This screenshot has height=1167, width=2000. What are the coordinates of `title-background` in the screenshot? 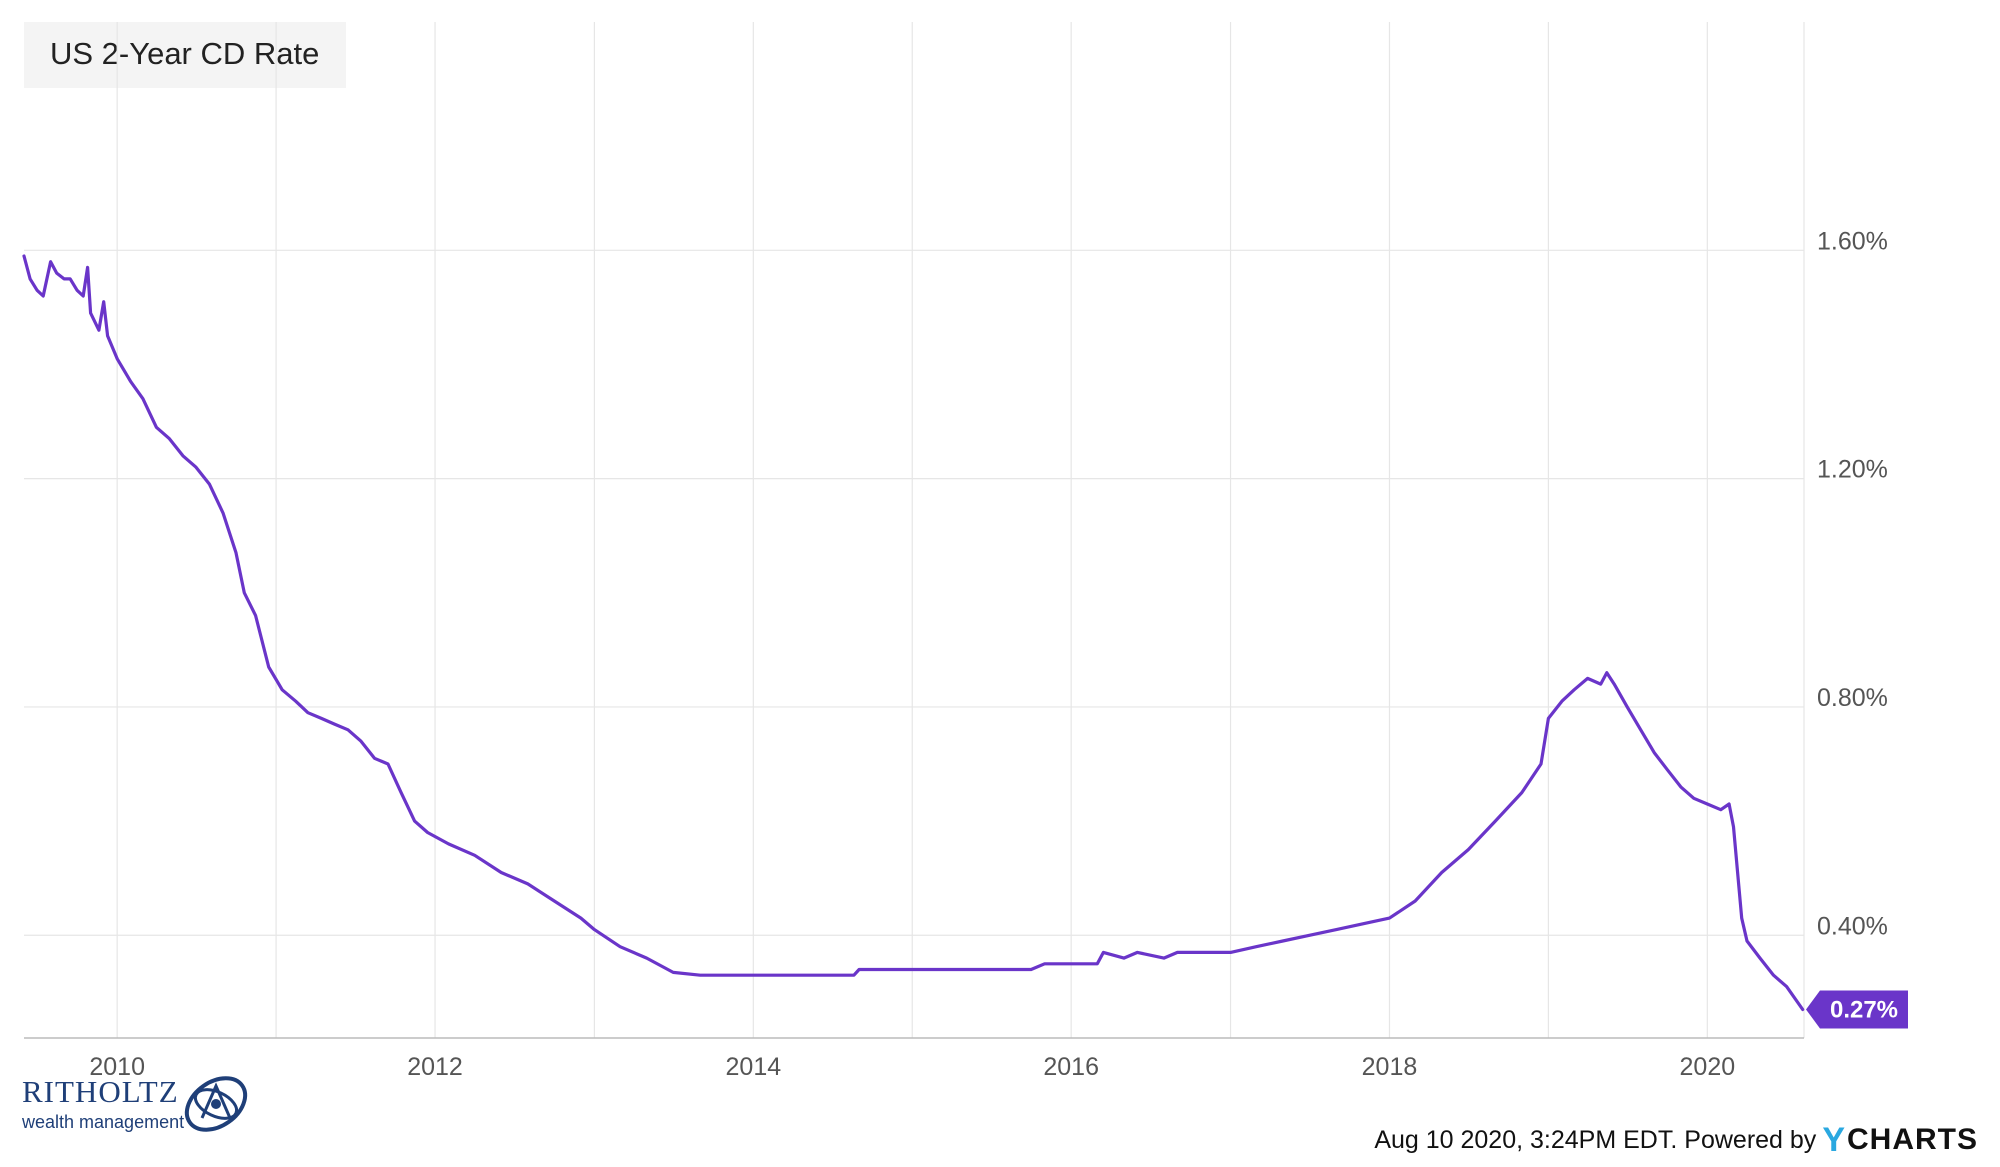 It's located at (185, 55).